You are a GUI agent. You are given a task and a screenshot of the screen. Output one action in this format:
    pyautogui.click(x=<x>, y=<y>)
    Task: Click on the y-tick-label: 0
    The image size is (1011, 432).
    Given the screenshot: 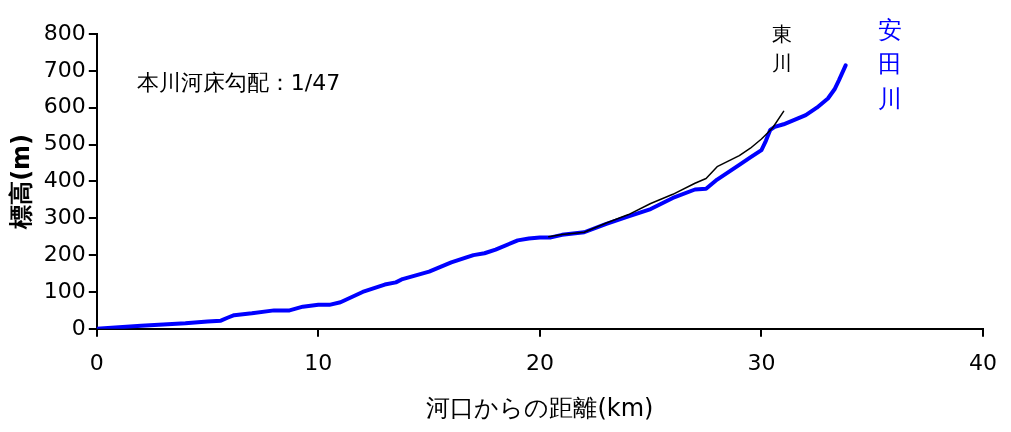 What is the action you would take?
    pyautogui.click(x=78, y=327)
    